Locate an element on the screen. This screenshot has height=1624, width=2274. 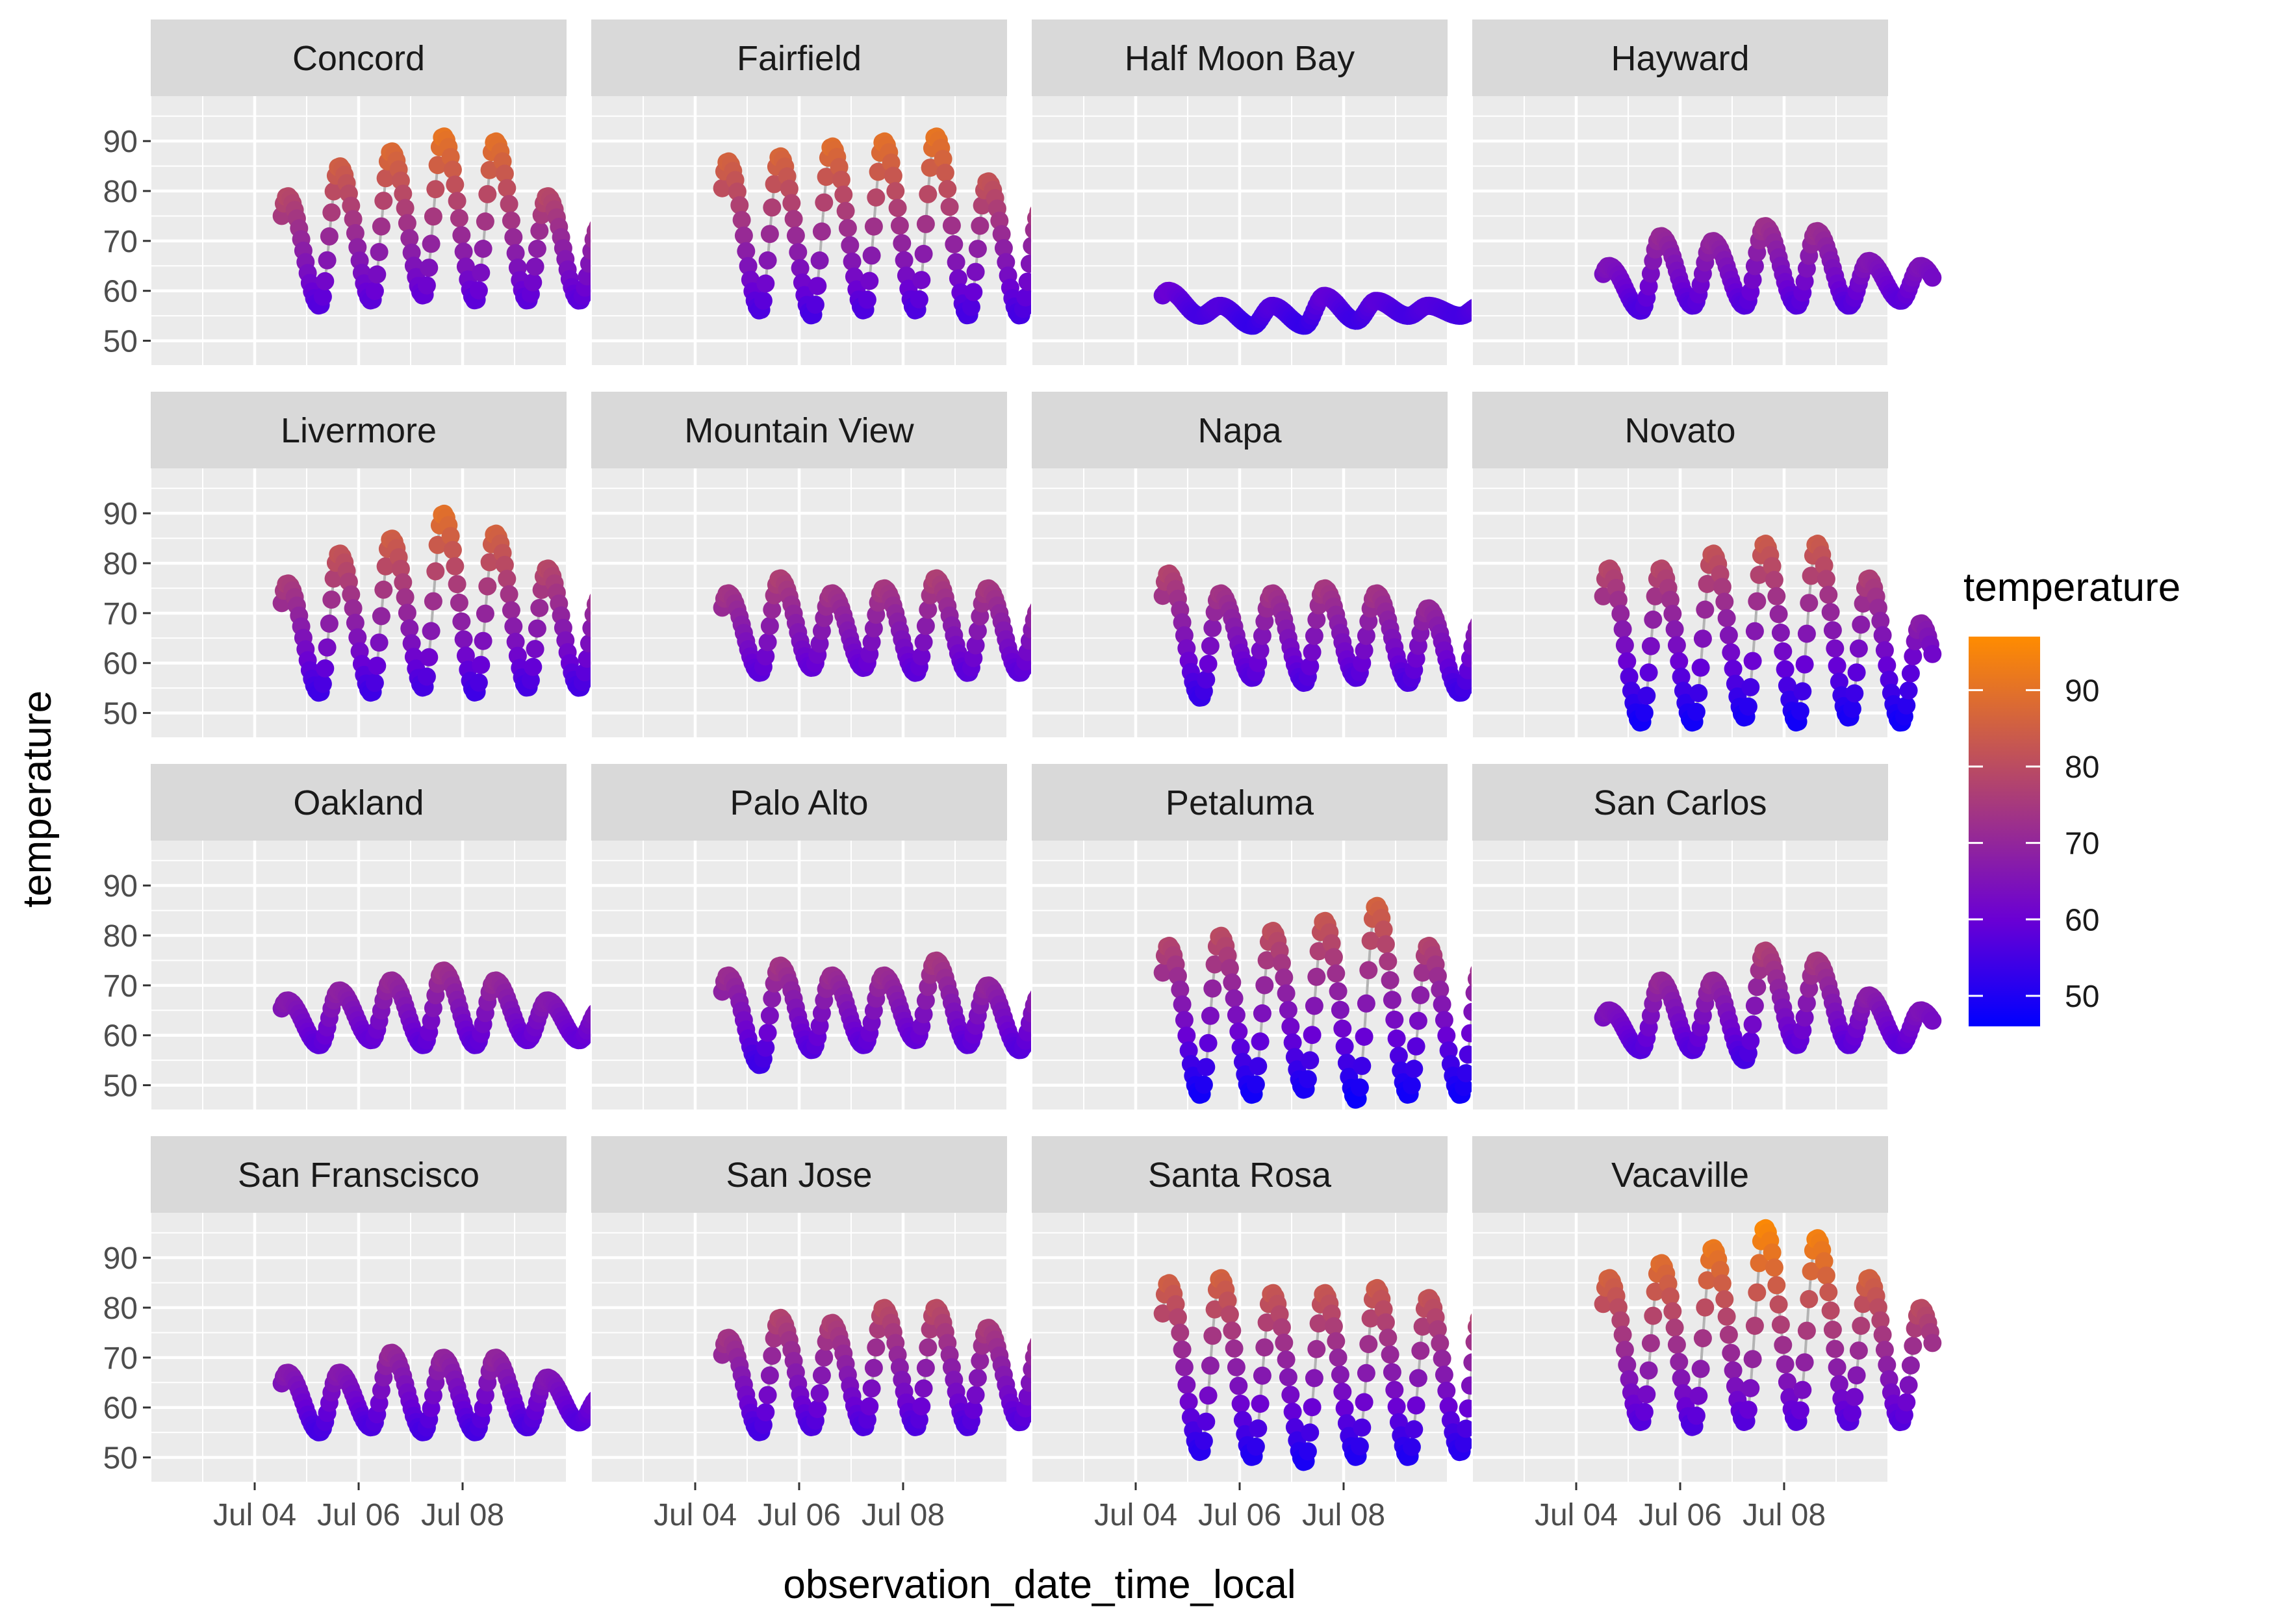
facet-strip is located at coordinates (359, 1174).